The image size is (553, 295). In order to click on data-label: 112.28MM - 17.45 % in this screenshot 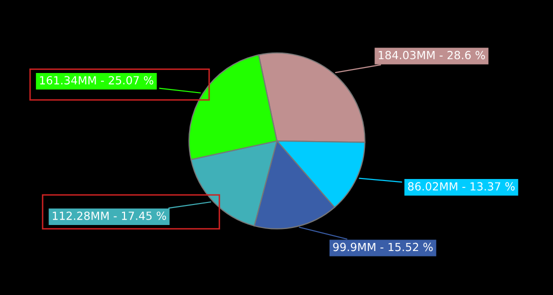, I will do `click(109, 216)`.